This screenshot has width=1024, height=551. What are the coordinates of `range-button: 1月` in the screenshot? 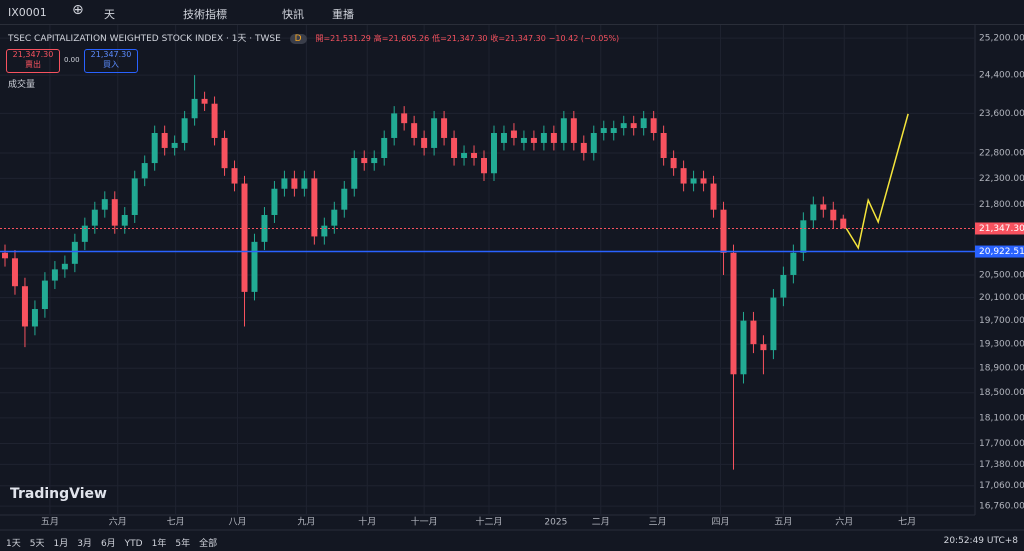 It's located at (61, 544).